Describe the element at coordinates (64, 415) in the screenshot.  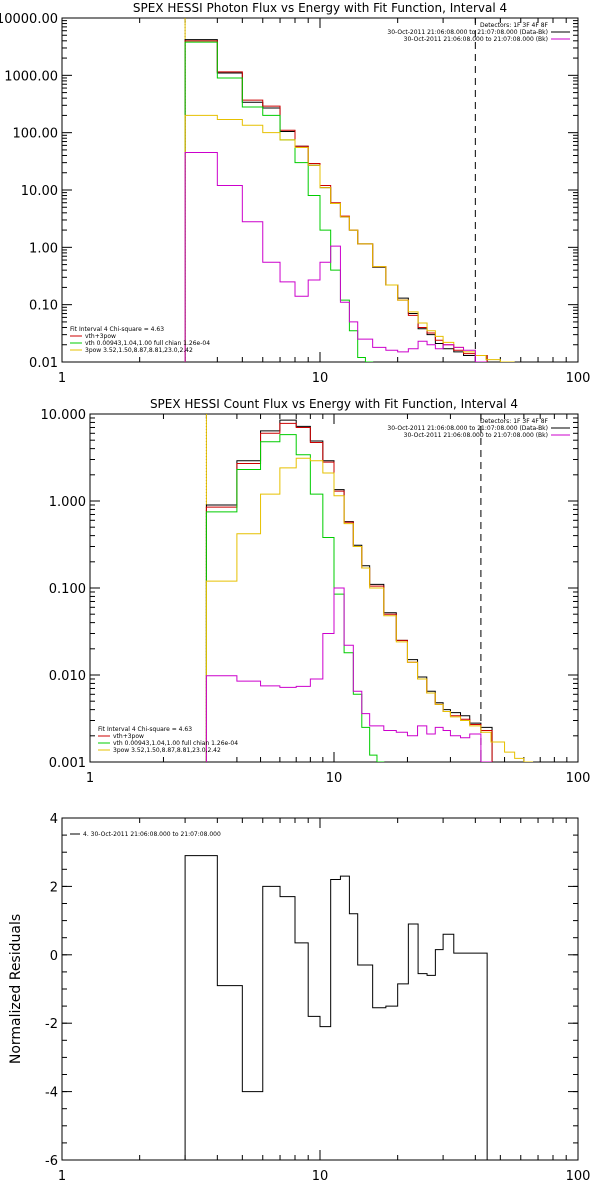
I see `y-tick-label: 10.000` at that location.